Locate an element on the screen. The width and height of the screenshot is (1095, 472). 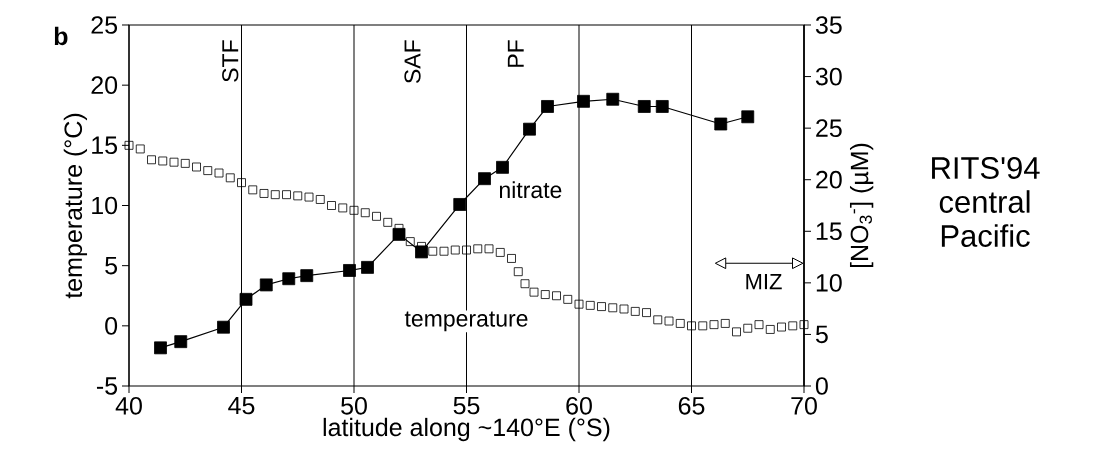
y2-tick-label: 5 is located at coordinates (821, 334).